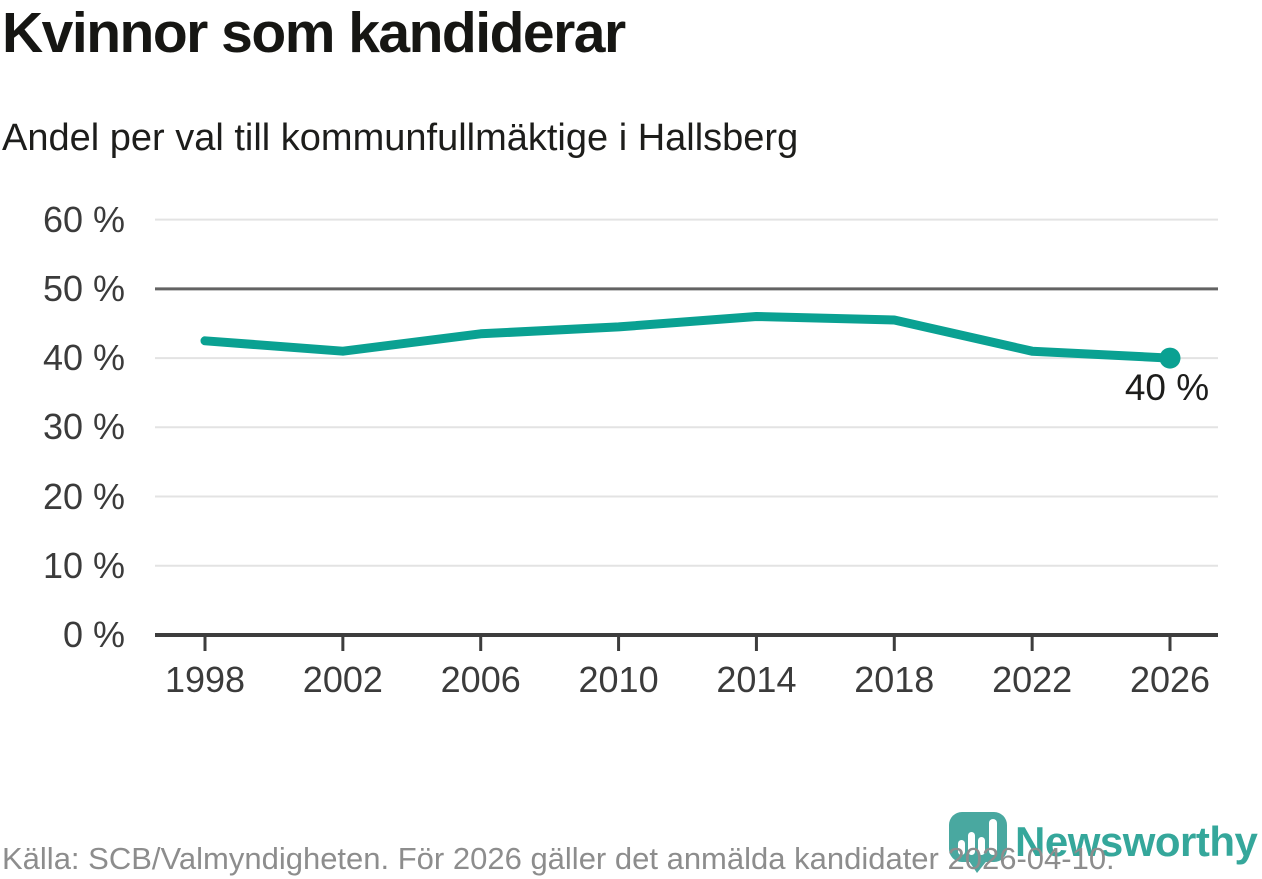 The height and width of the screenshot is (879, 1262). Describe the element at coordinates (977, 837) in the screenshot. I see `logo-bars` at that location.